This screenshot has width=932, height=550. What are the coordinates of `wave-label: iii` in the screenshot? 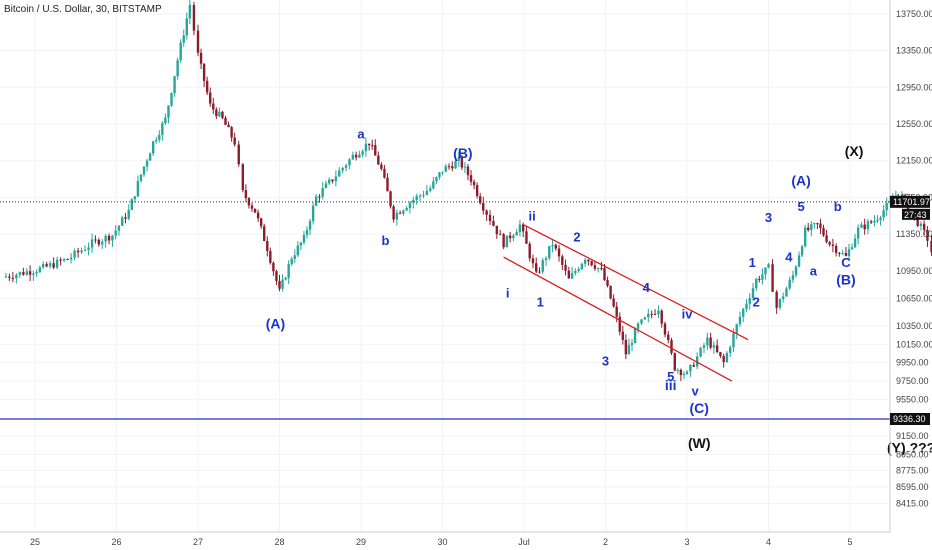 It's located at (671, 385).